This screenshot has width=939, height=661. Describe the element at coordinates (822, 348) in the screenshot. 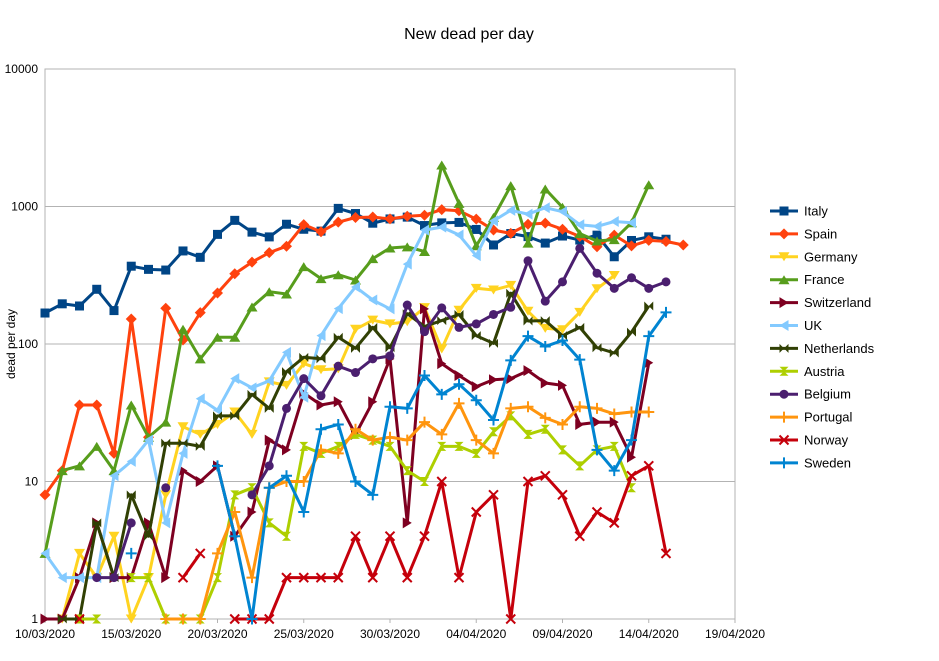

I see `legend-item-netherlands: Netherlands` at that location.